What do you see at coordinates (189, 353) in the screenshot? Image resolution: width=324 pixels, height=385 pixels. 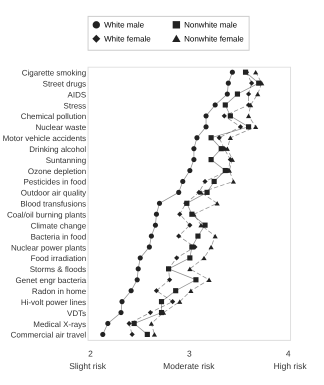 I see `x-tick-label: 3` at bounding box center [189, 353].